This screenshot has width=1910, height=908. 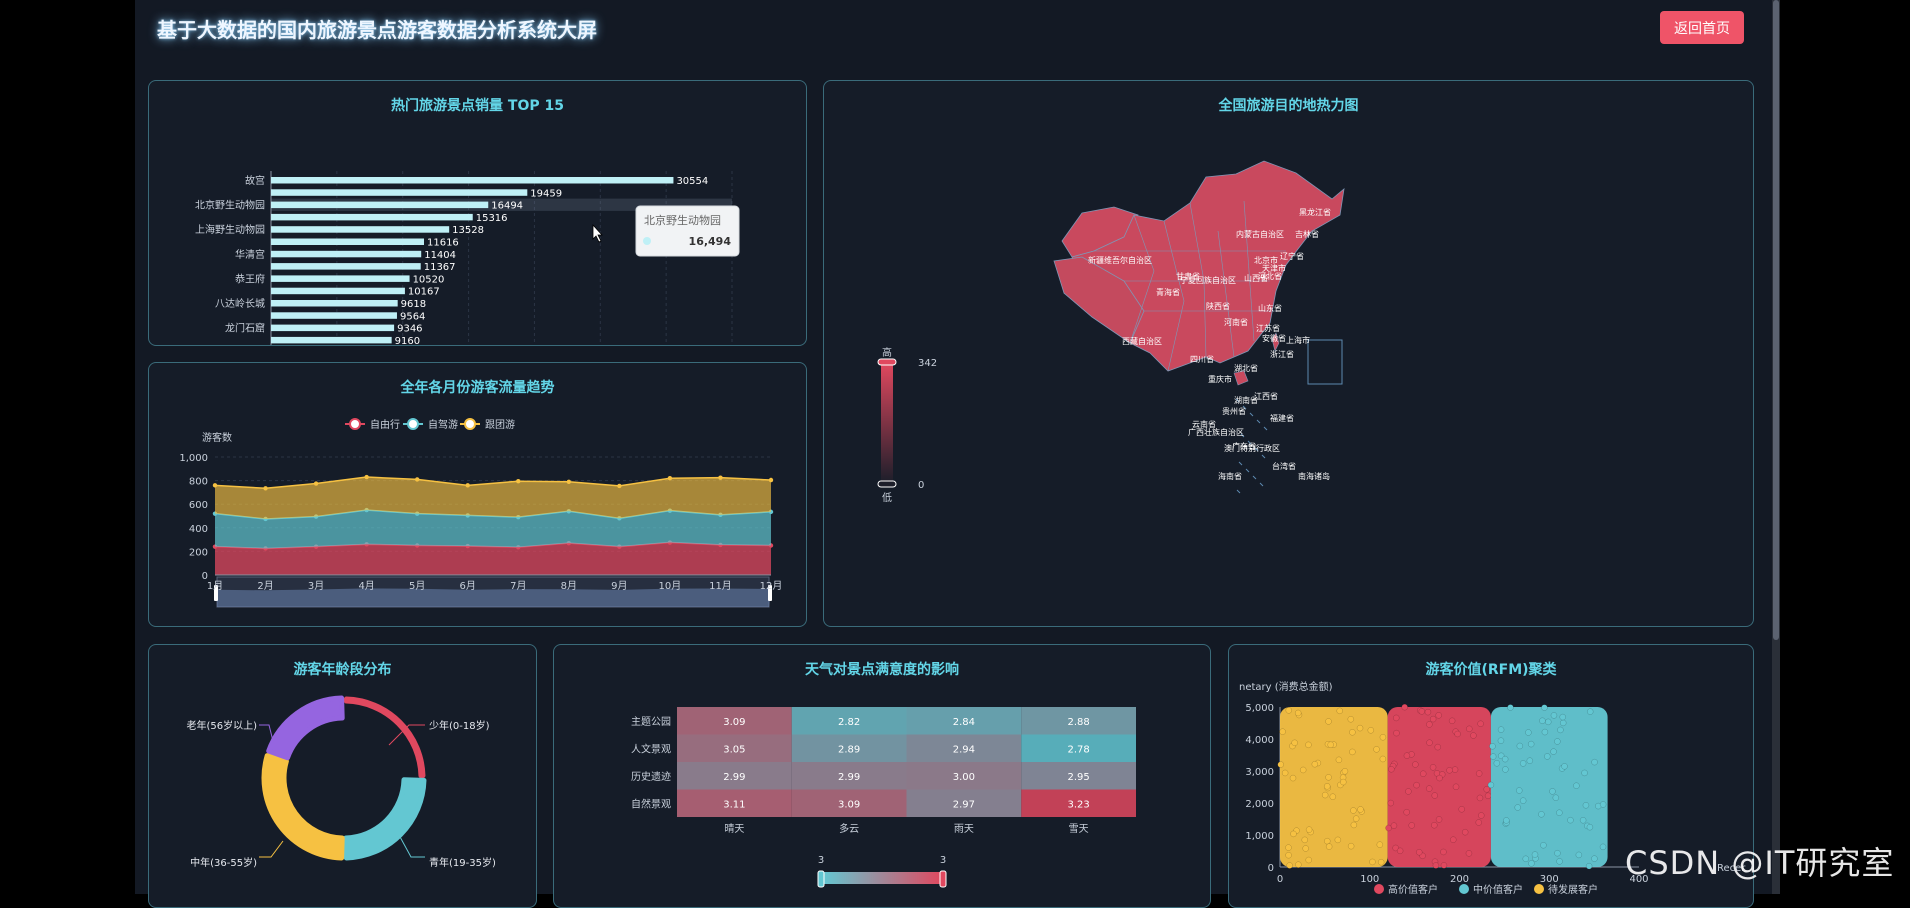 What do you see at coordinates (470, 424) in the screenshot?
I see `legend-marker` at bounding box center [470, 424].